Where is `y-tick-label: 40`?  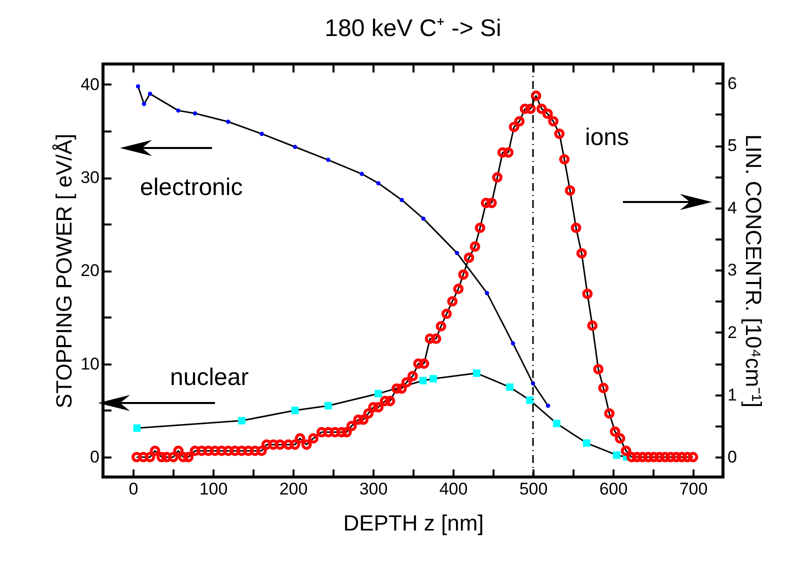
y-tick-label: 40 is located at coordinates (90, 84).